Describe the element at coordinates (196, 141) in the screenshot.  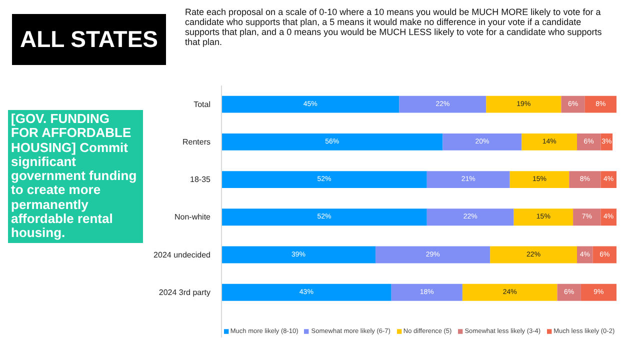
I see `y-tick-label: Renters` at that location.